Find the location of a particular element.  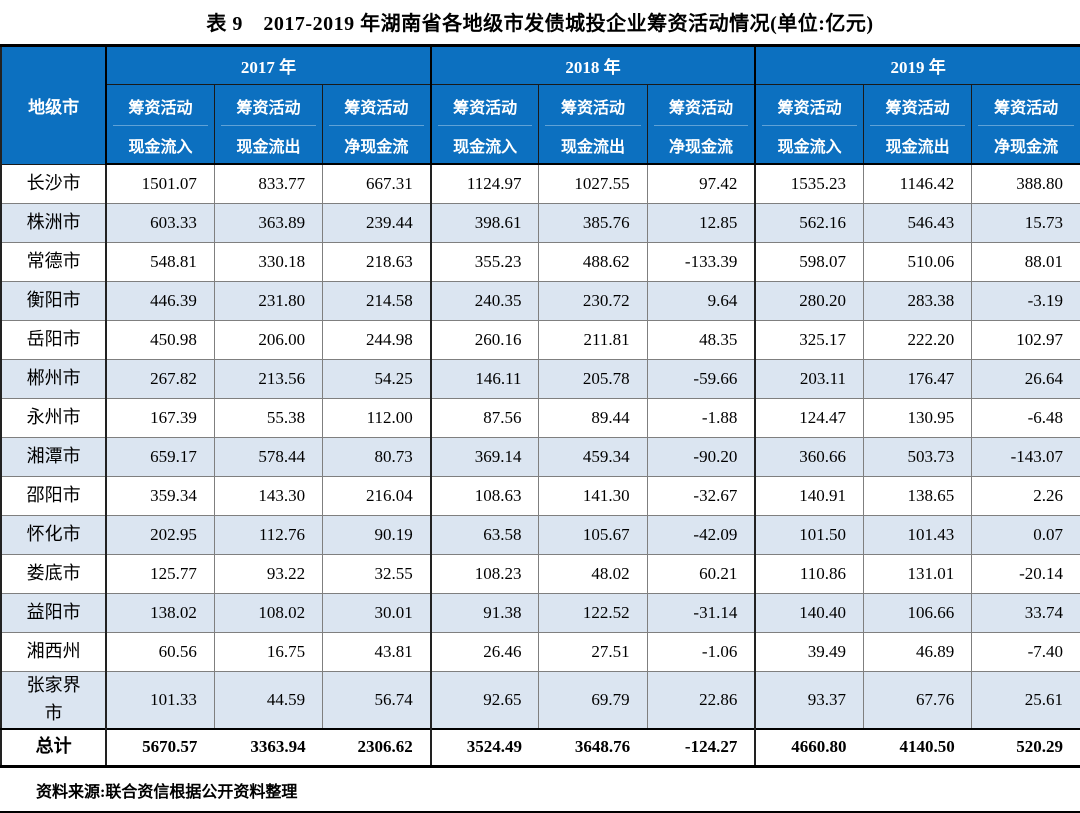

value-cell: 44.59 is located at coordinates (268, 700).